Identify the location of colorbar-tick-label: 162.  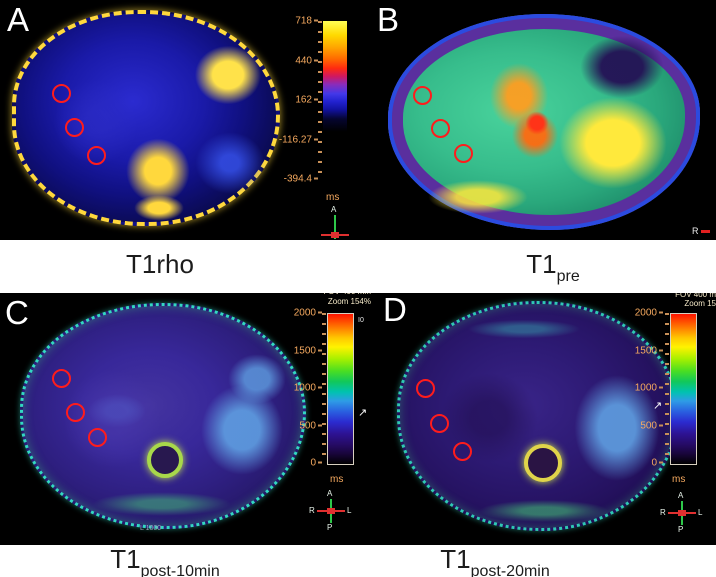
(306, 100).